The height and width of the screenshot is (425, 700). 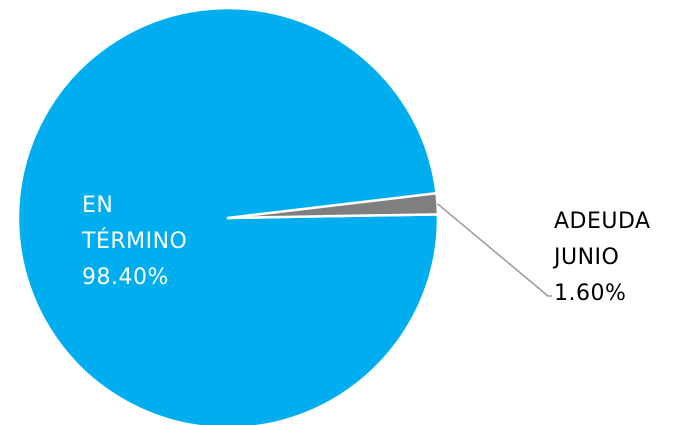 I want to click on slice-label-adeuda-junio-line1: ADEUDA, so click(x=602, y=221).